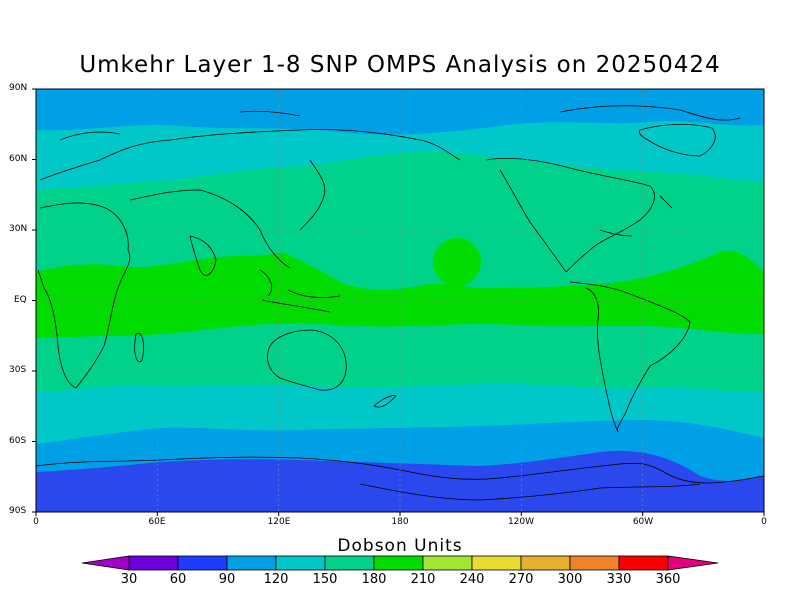 Image resolution: width=800 pixels, height=600 pixels. I want to click on colorbar-level-label: 150, so click(325, 579).